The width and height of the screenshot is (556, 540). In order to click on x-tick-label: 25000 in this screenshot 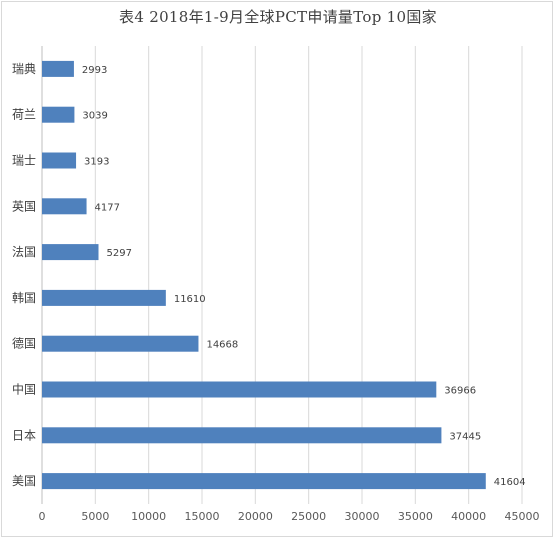, I will do `click(308, 516)`.